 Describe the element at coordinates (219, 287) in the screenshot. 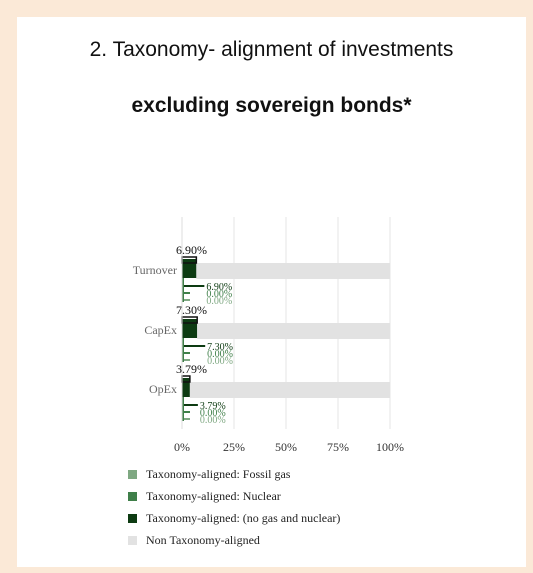

I see `breakdown-data-label: 6.90%` at that location.